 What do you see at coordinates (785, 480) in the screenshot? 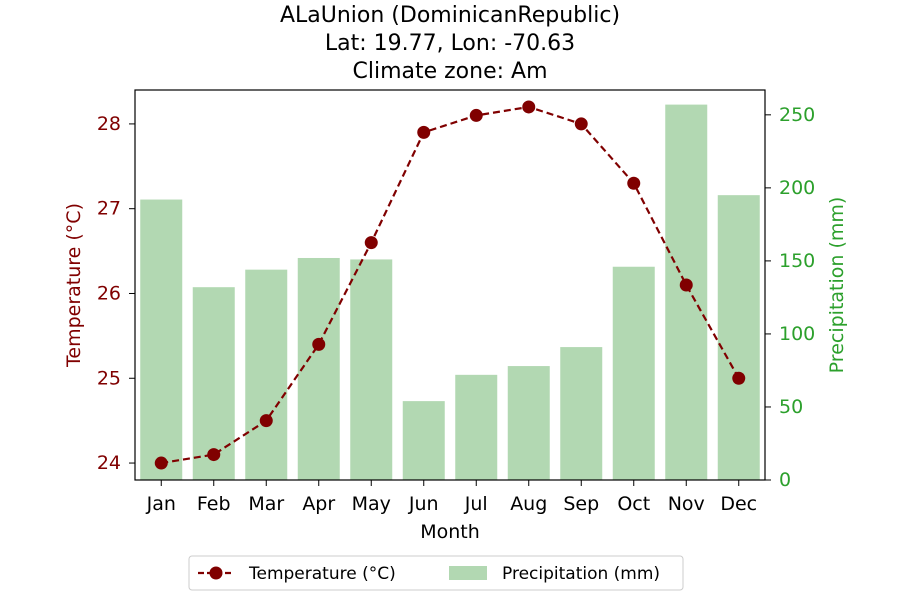
I see `y-right-tick-label: 0` at bounding box center [785, 480].